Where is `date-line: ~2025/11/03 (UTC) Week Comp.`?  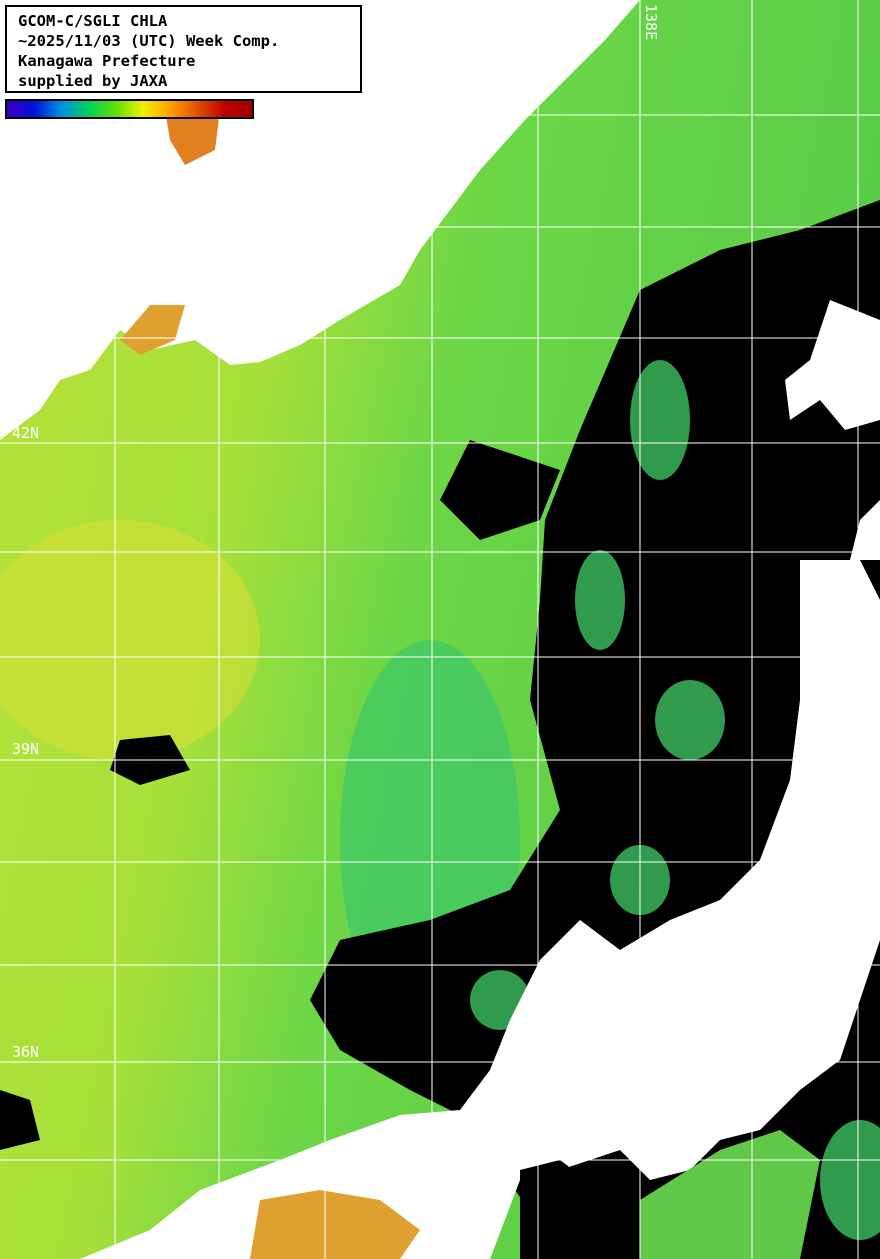 date-line: ~2025/11/03 (UTC) Week Comp. is located at coordinates (149, 41).